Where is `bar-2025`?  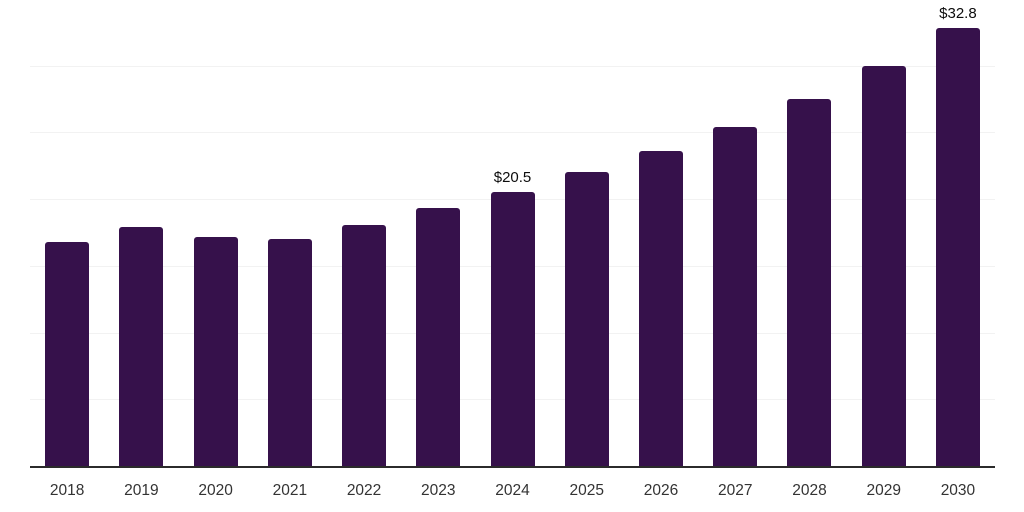
bar-2025 is located at coordinates (586, 319).